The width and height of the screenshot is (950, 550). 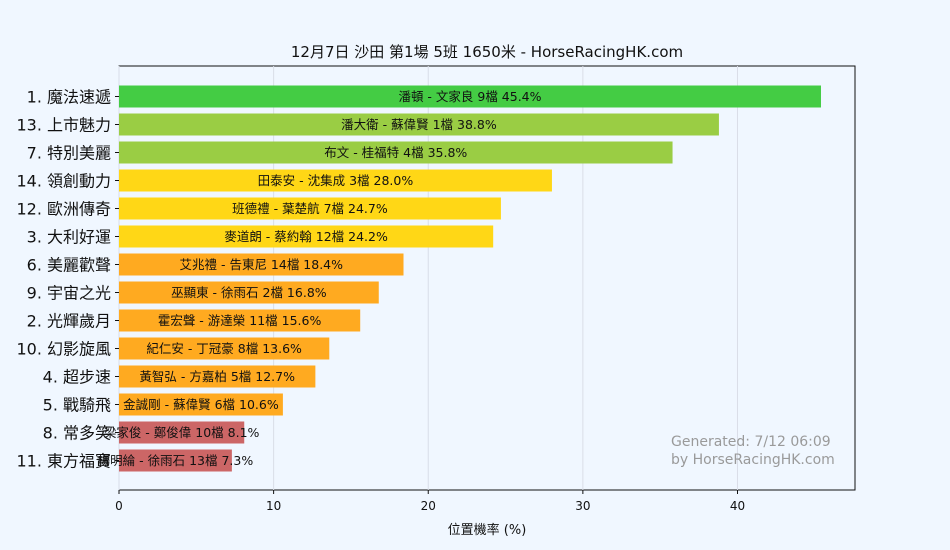 What do you see at coordinates (69, 153) in the screenshot?
I see `category-label: 7. 特別美麗` at bounding box center [69, 153].